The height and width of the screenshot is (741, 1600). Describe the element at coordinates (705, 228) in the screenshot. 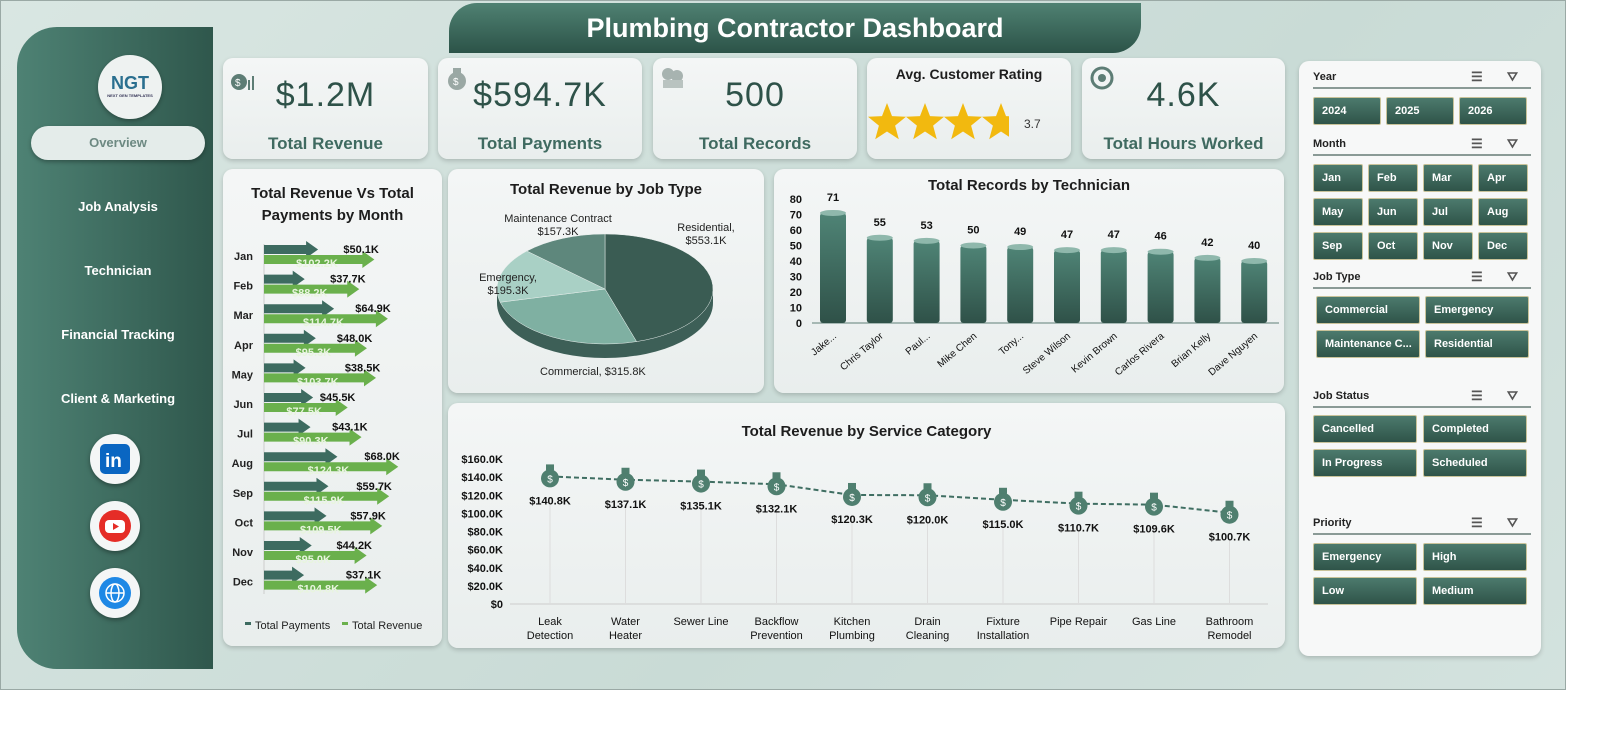

I see `label-line: Residential,` at that location.